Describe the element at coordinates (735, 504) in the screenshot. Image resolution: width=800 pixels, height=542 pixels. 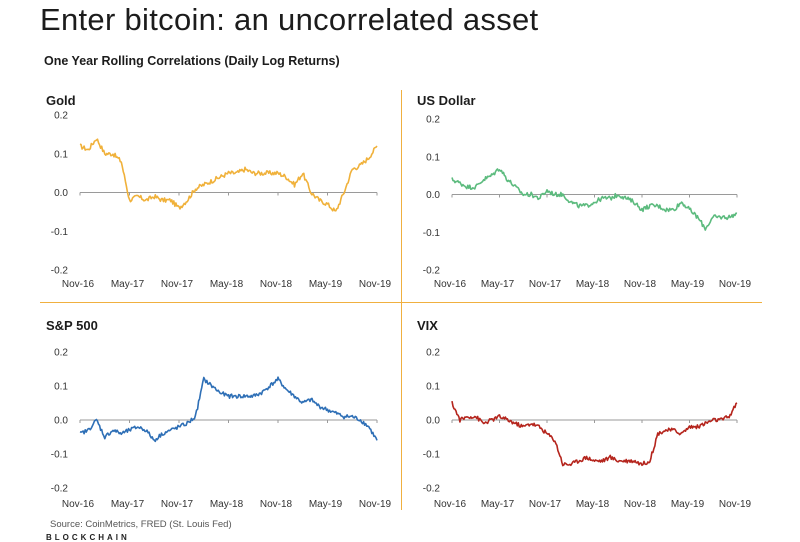
I see `vix-x-tick-label: Nov-19` at that location.